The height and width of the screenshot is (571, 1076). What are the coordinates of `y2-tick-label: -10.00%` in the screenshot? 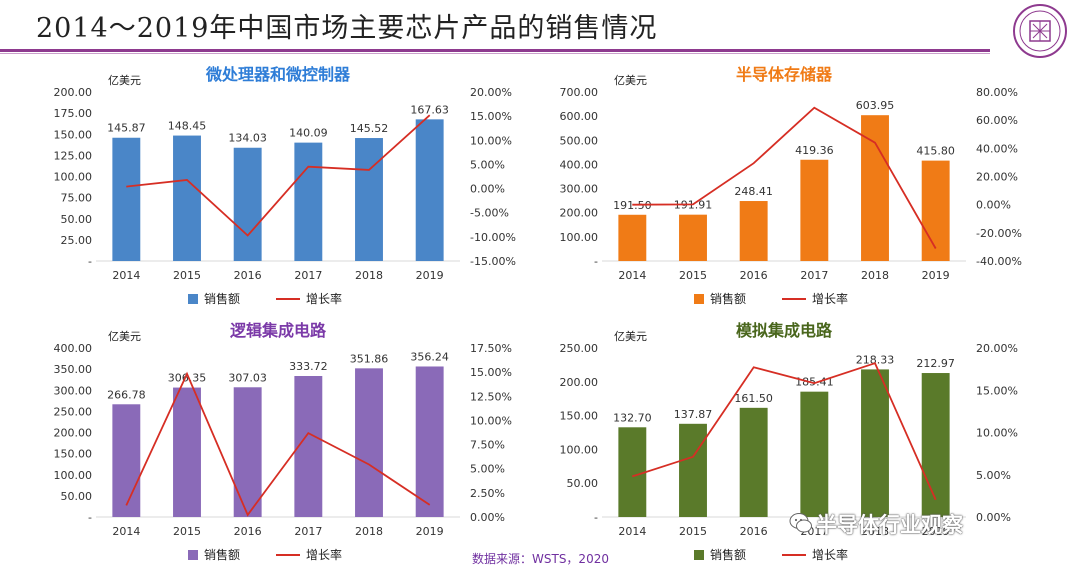 It's located at (493, 237).